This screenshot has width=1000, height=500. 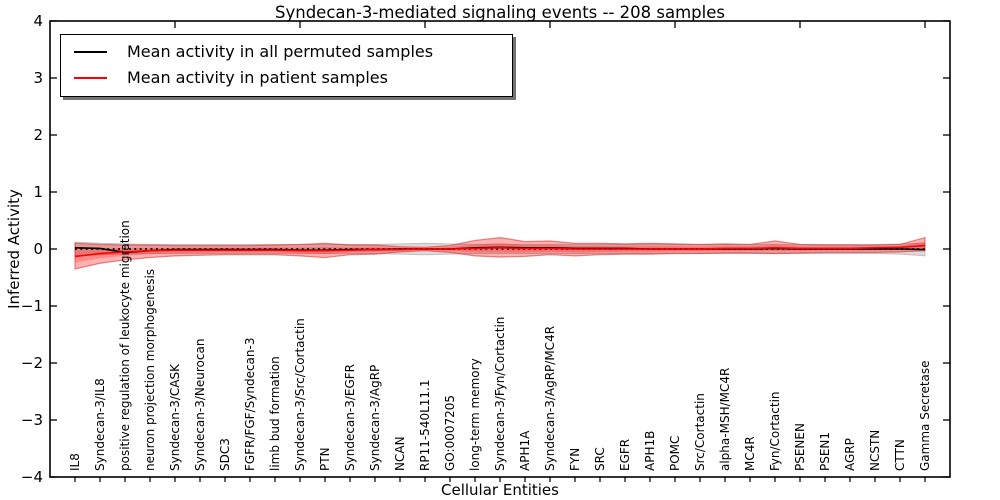 I want to click on y-tick-label: 2, so click(x=38, y=135).